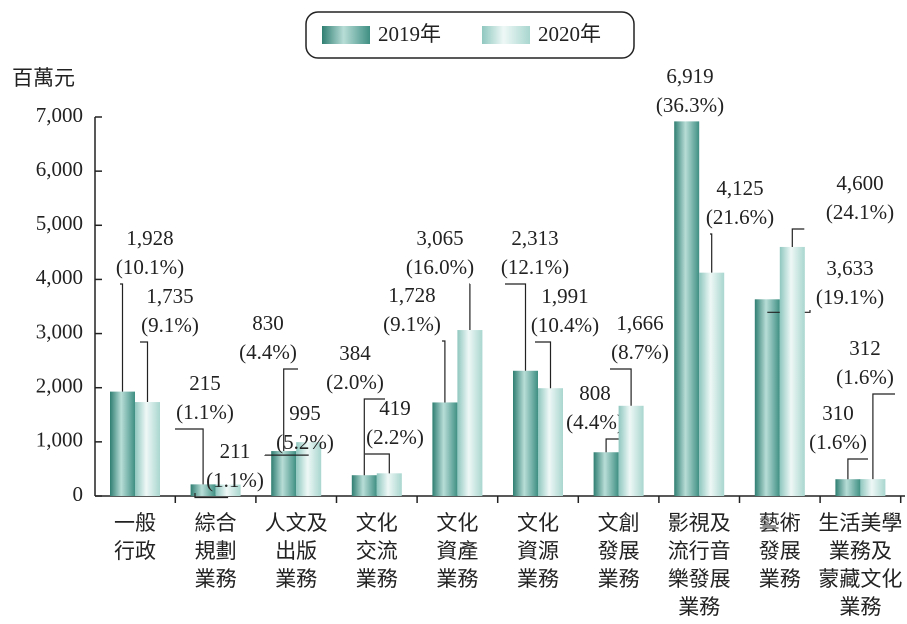  I want to click on x-tick-label: 人文及, so click(296, 523).